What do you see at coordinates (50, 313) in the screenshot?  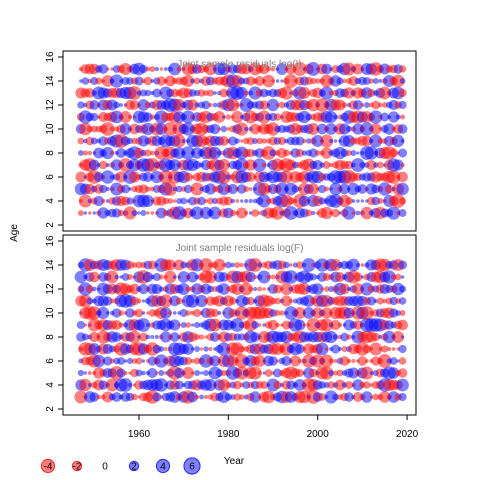 I see `y-tick-label: 10` at bounding box center [50, 313].